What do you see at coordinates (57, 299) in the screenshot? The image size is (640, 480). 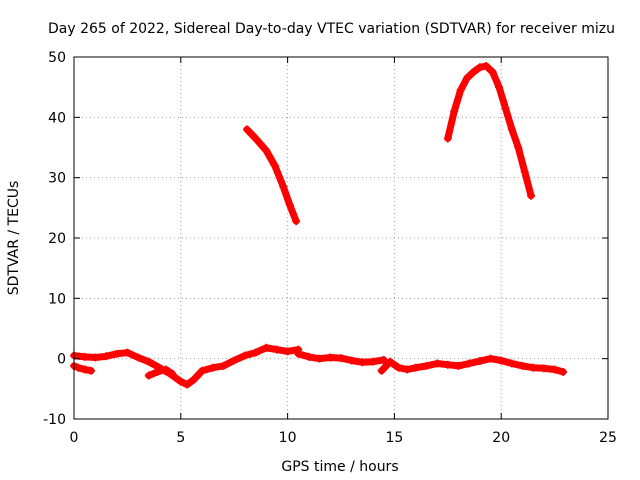 I see `y-tick-label: 10` at bounding box center [57, 299].